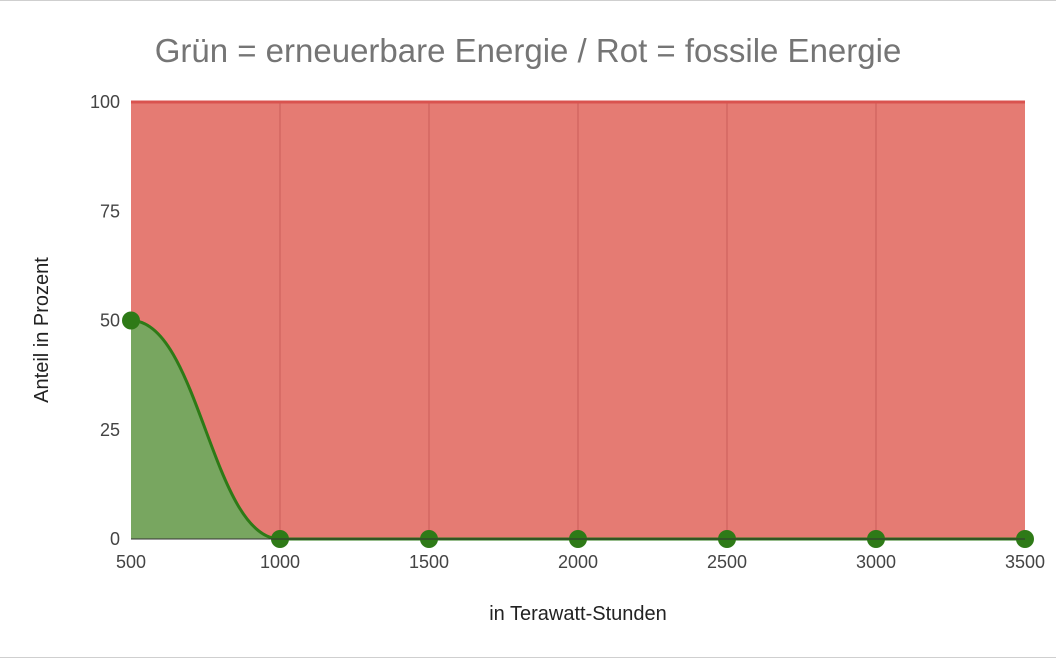  I want to click on x-tick-label: 1000, so click(280, 562).